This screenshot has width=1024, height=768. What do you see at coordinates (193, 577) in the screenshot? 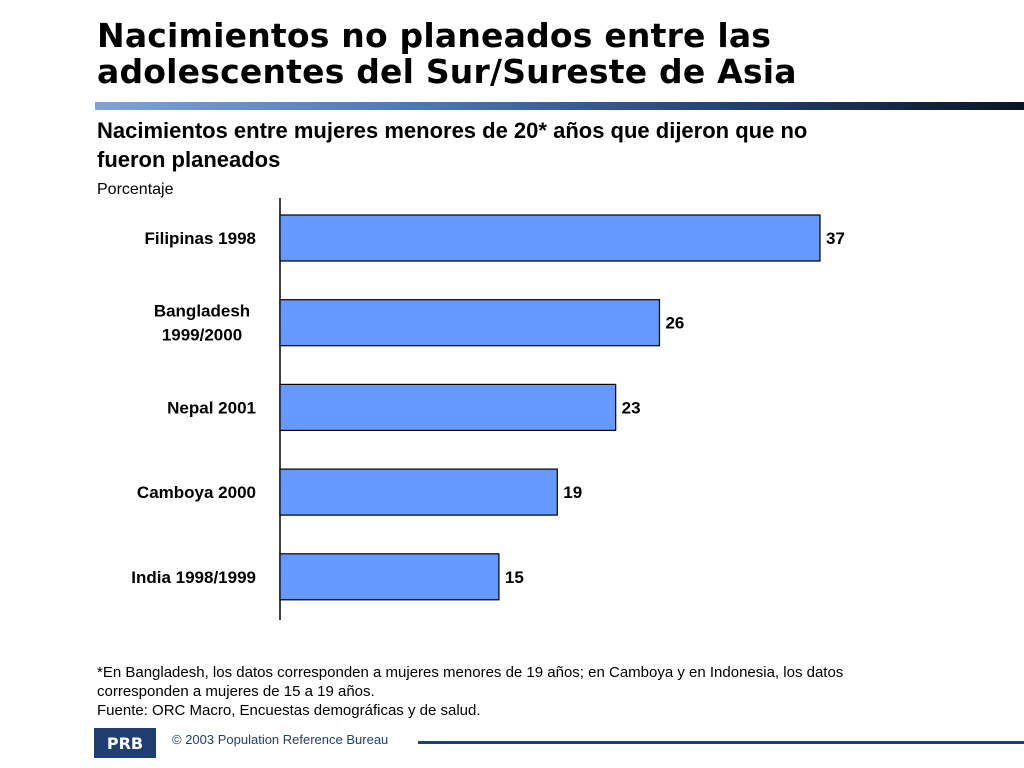
I see `category-label-4: India 1998/1999` at bounding box center [193, 577].